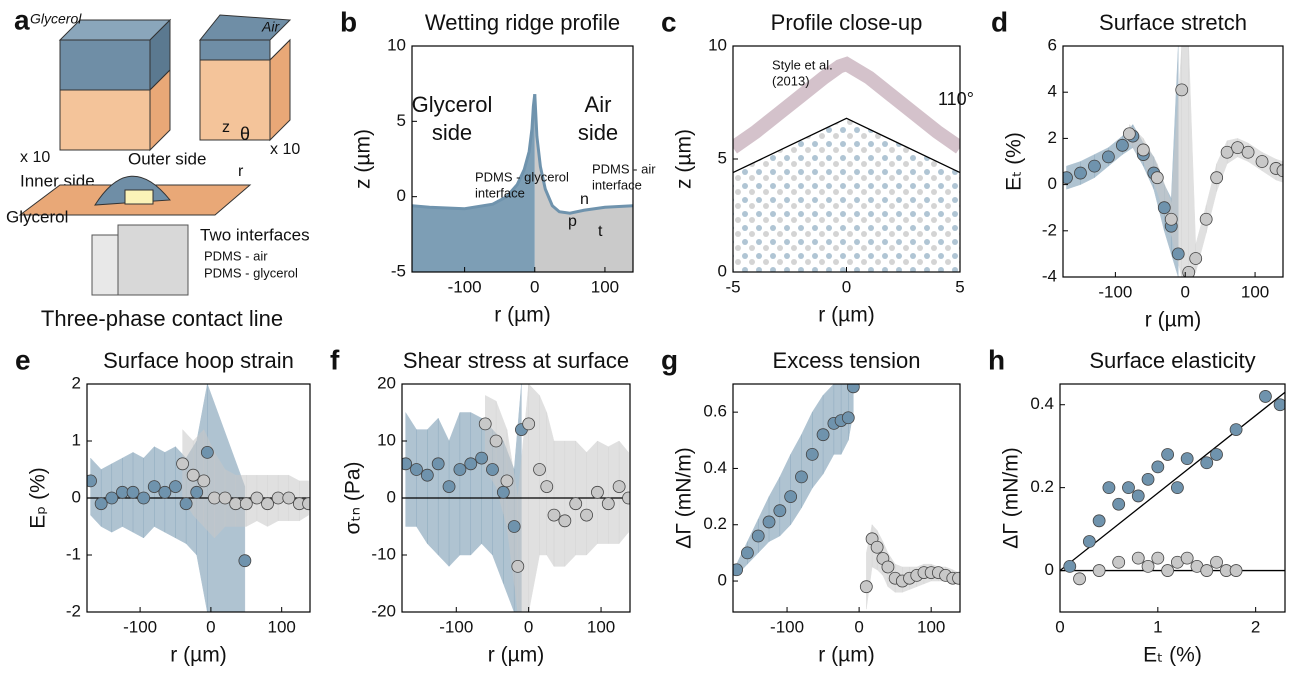  What do you see at coordinates (35, 157) in the screenshot?
I see `label: x 10` at bounding box center [35, 157].